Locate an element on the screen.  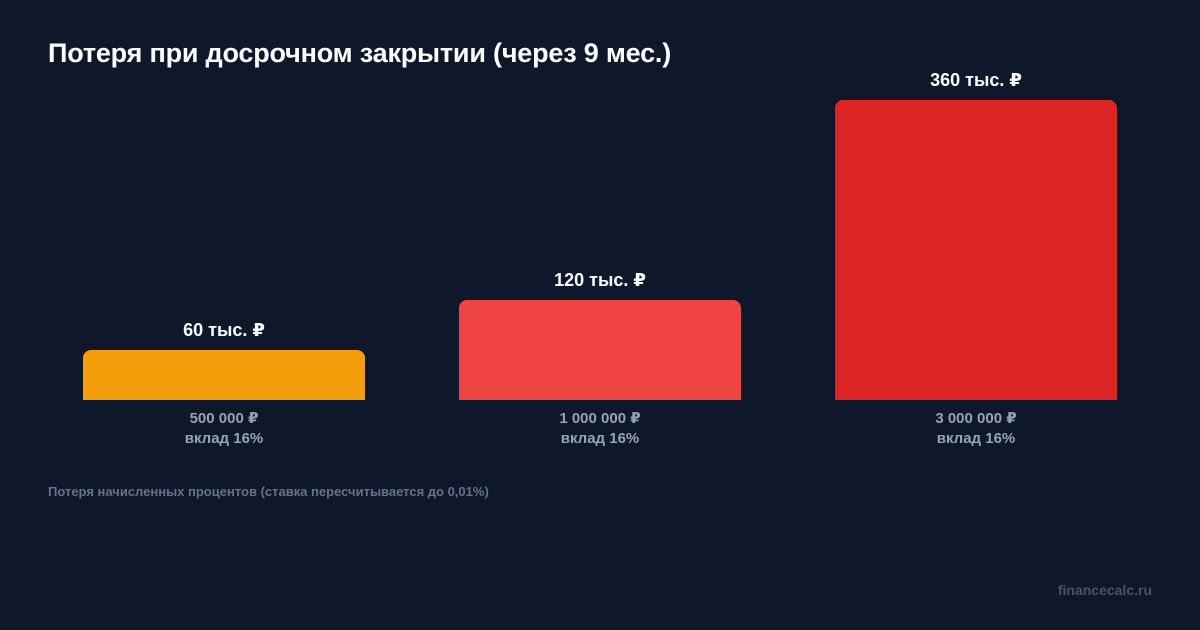
bar-amount-label: 500 000 ₽ is located at coordinates (224, 418).